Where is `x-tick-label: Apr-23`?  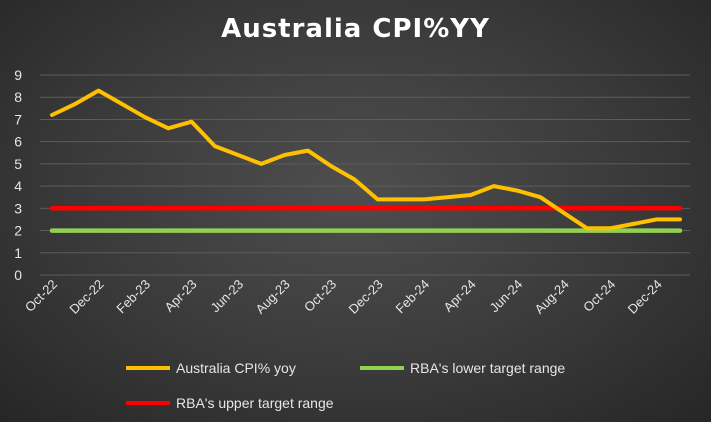 x-tick-label: Apr-23 is located at coordinates (180, 296).